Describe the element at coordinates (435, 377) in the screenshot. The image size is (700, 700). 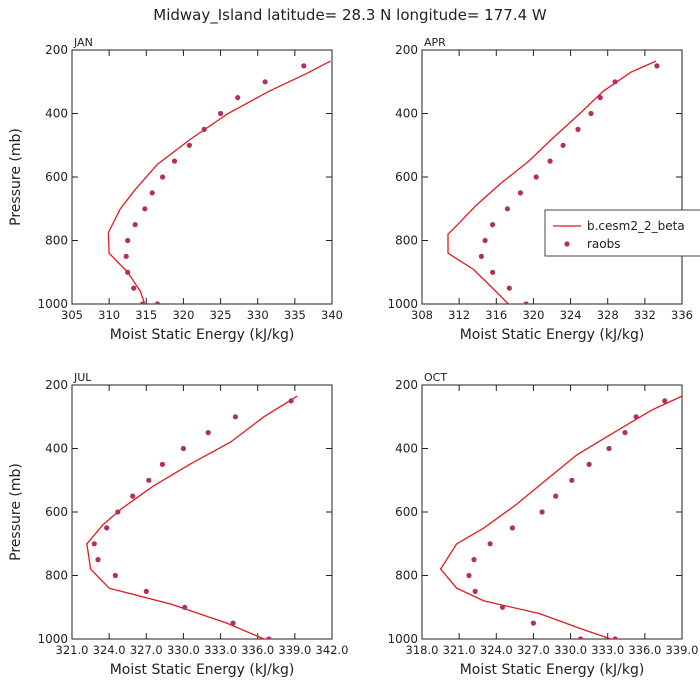
I see `panel-label: OCT` at that location.